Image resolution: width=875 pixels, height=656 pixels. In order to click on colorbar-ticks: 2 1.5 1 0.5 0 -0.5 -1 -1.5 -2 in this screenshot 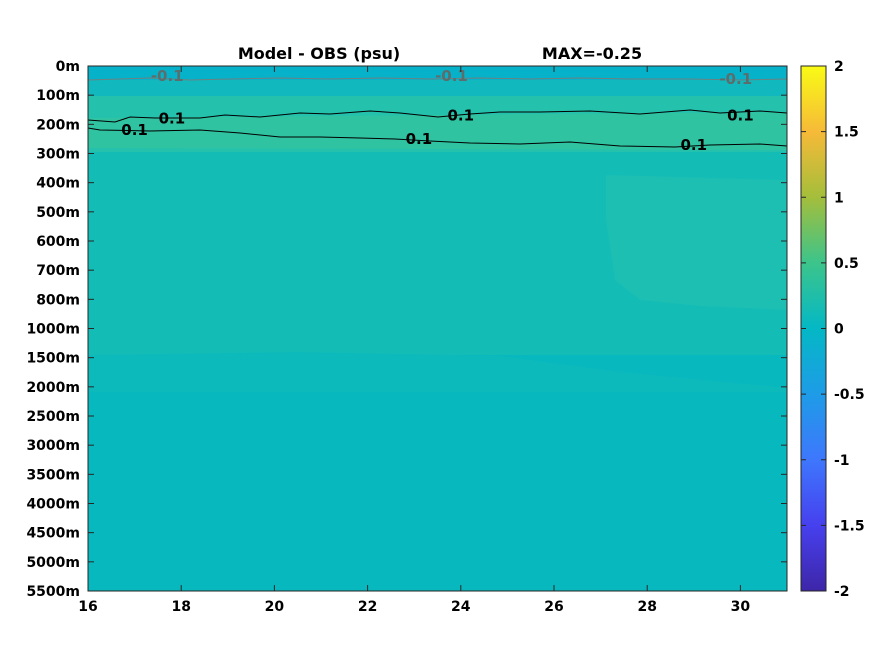, I will do `click(833, 329)`.